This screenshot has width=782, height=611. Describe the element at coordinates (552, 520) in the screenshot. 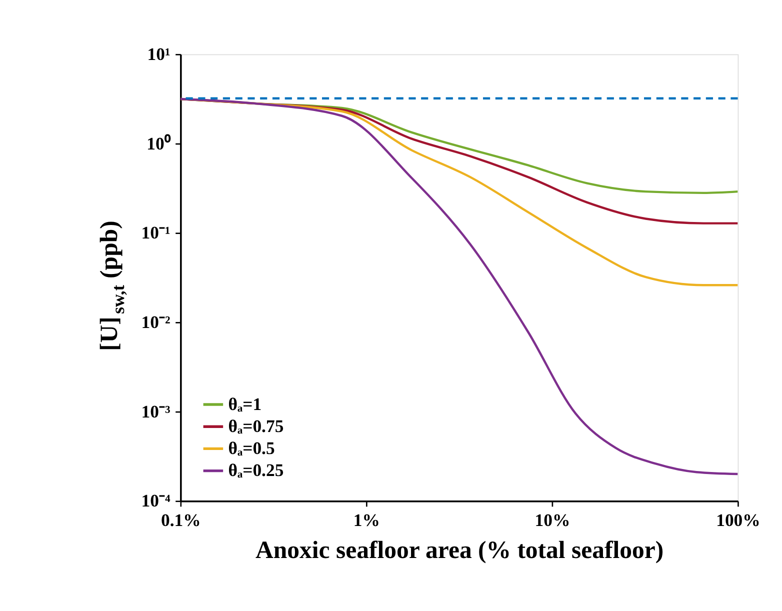

I see `x-tick-label: 10%` at that location.